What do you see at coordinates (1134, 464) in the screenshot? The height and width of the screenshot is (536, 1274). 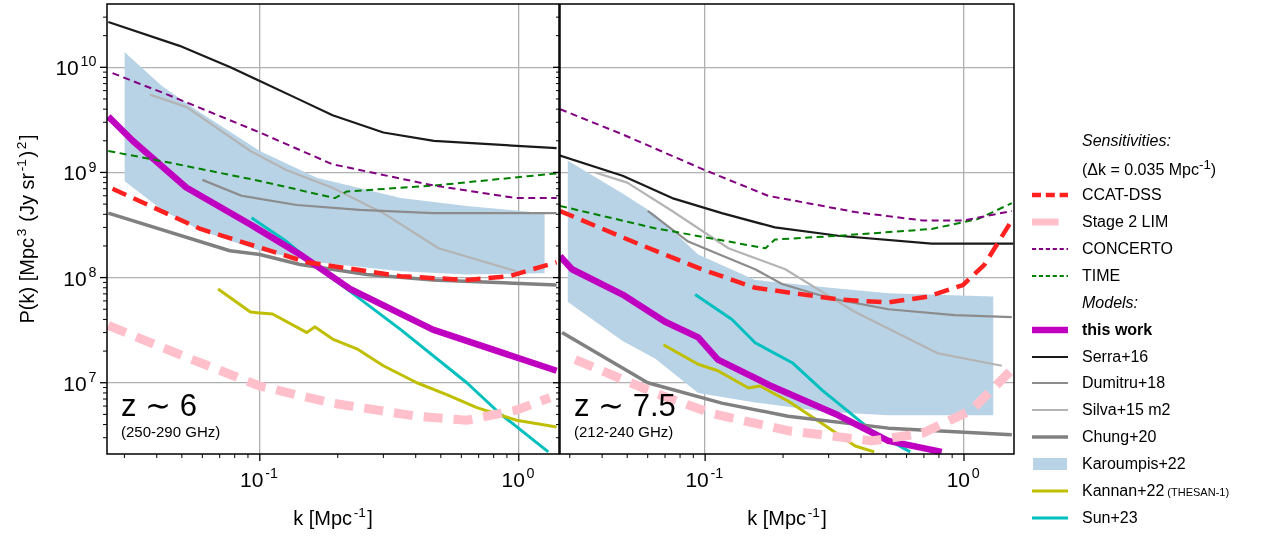 I see `legend-label: Karoumpis+22` at bounding box center [1134, 464].